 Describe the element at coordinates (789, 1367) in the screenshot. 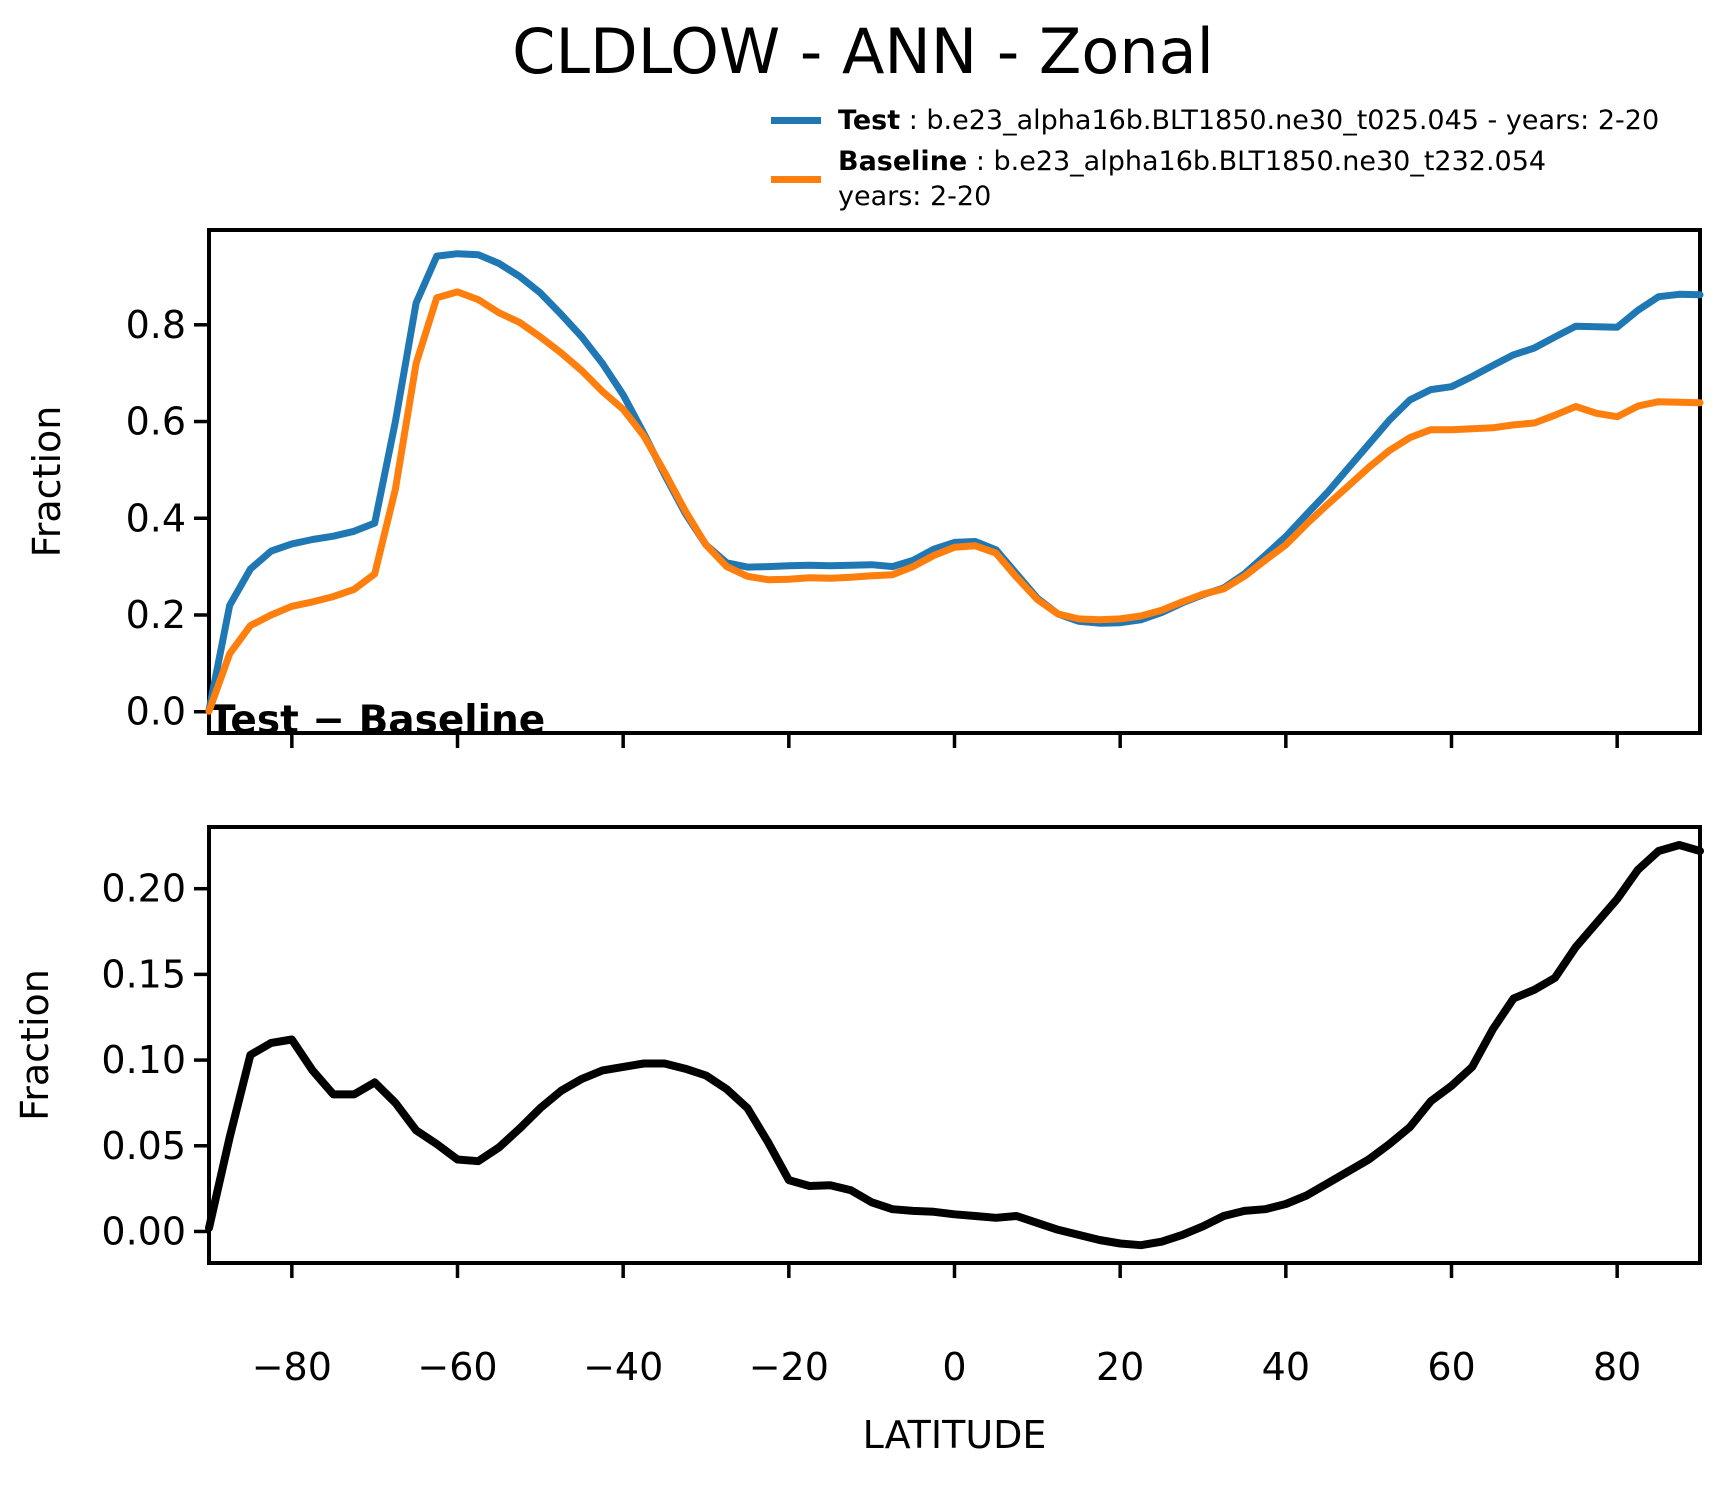

I see `svg-text: −20` at that location.